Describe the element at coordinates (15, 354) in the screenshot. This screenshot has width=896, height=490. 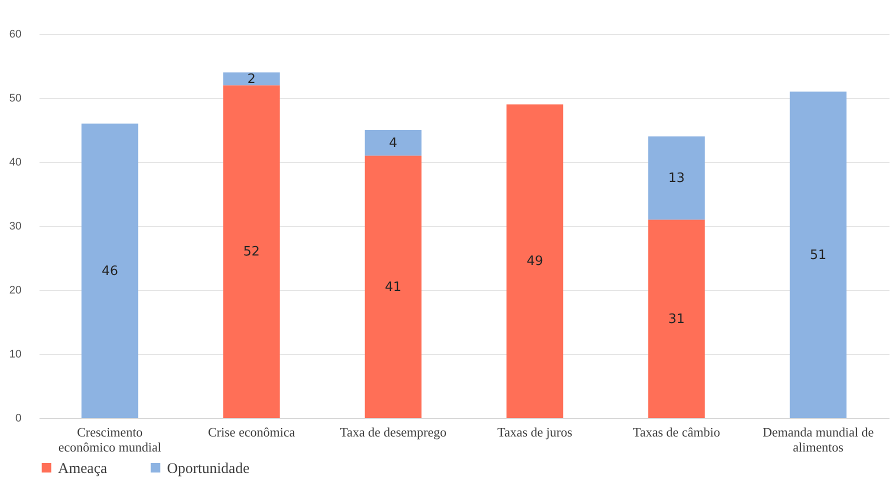
I see `y-tick-label: 10` at that location.